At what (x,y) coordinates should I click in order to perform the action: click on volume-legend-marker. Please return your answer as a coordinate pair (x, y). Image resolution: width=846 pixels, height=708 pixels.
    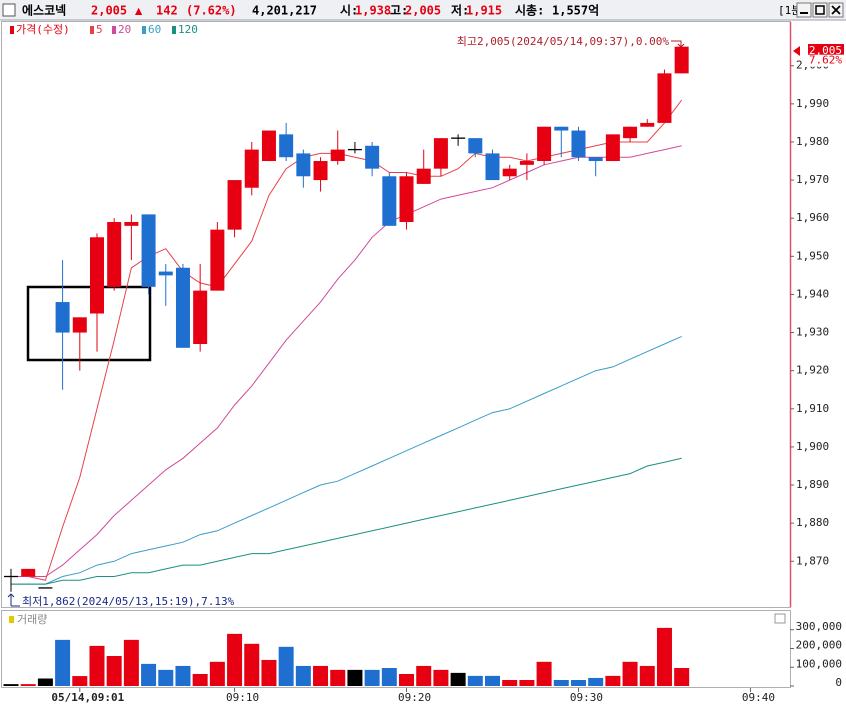
    Looking at the image, I should click on (11, 619).